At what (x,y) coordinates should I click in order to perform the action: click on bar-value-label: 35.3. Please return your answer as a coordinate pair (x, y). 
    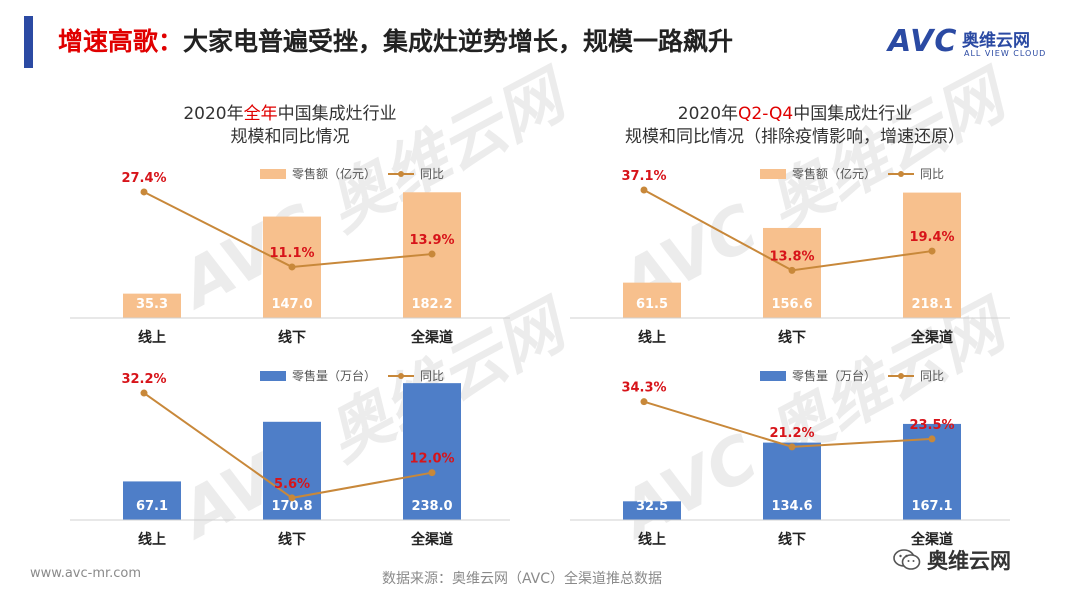
    Looking at the image, I should click on (152, 304).